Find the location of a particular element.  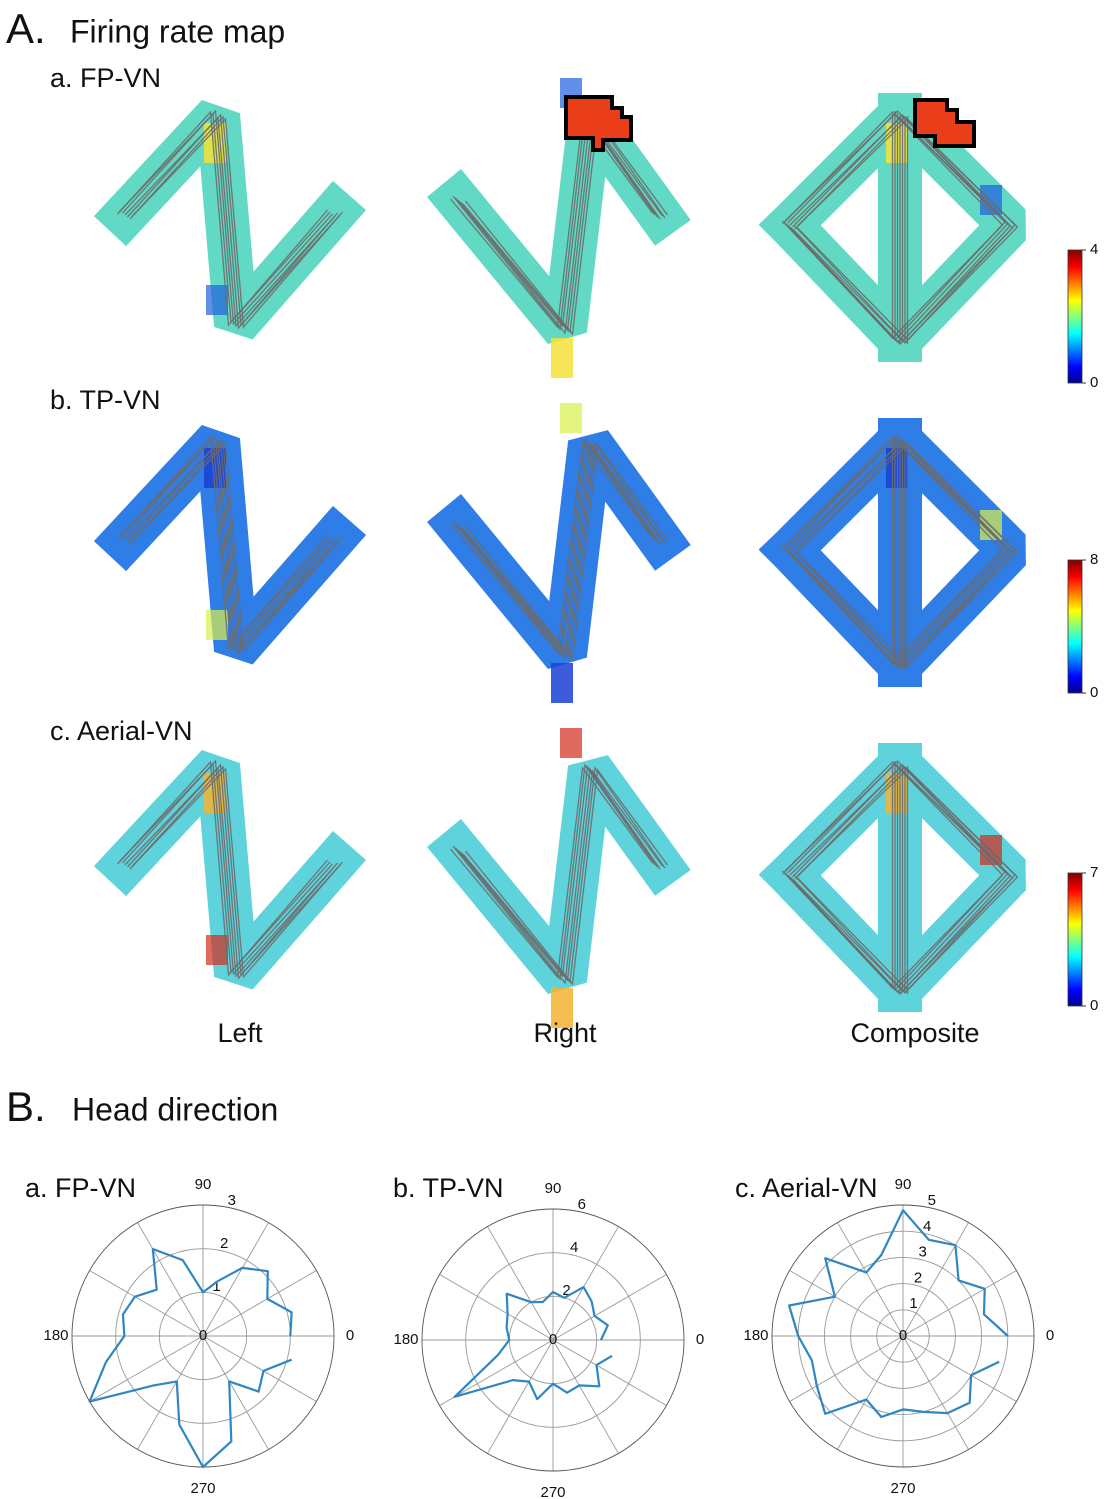

column-label: Composite is located at coordinates (914, 1033).